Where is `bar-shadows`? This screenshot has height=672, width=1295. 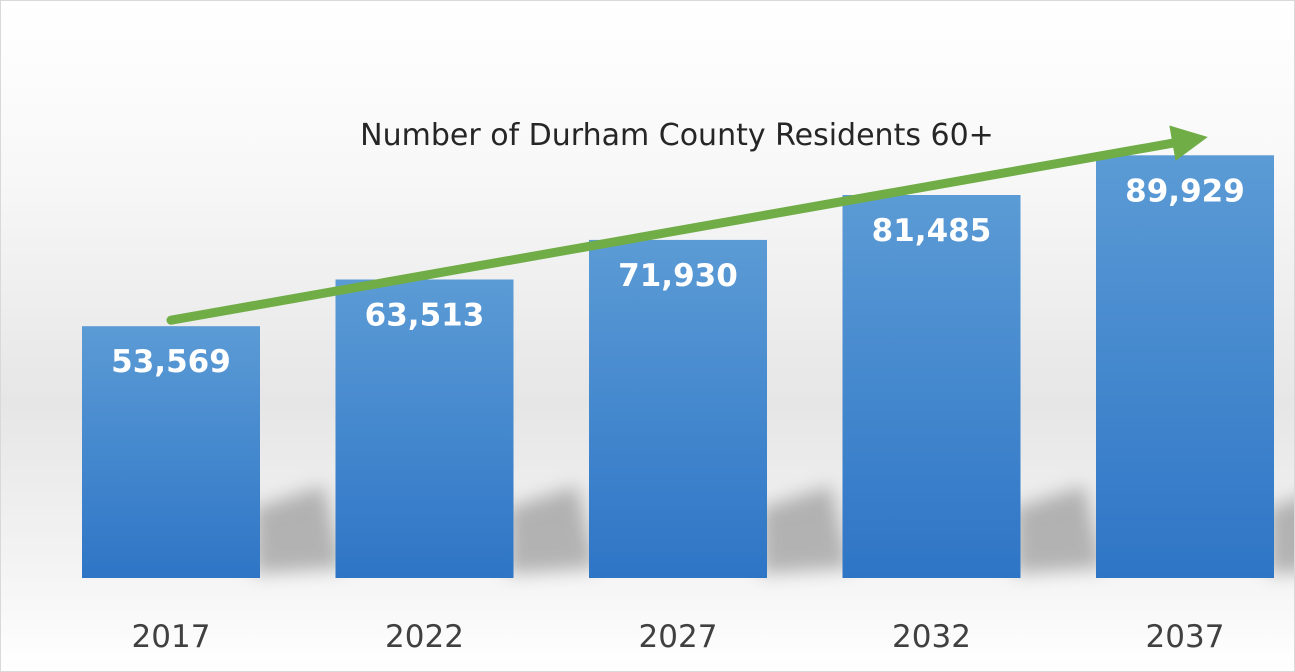 bar-shadows is located at coordinates (774, 530).